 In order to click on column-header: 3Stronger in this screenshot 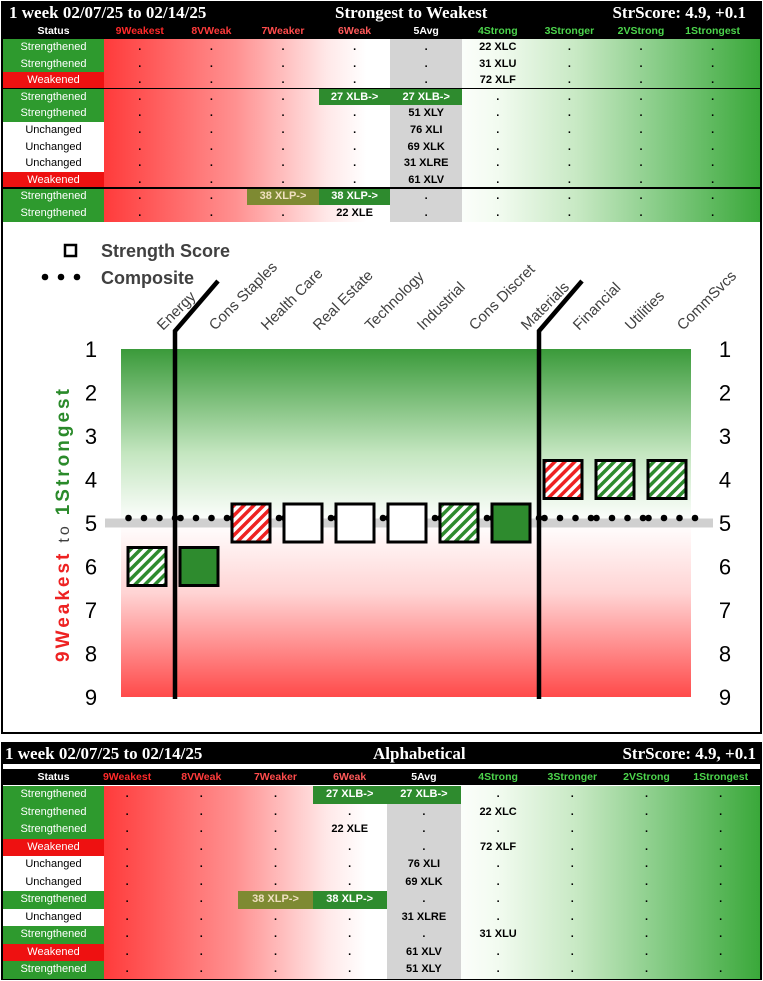, I will do `click(572, 777)`.